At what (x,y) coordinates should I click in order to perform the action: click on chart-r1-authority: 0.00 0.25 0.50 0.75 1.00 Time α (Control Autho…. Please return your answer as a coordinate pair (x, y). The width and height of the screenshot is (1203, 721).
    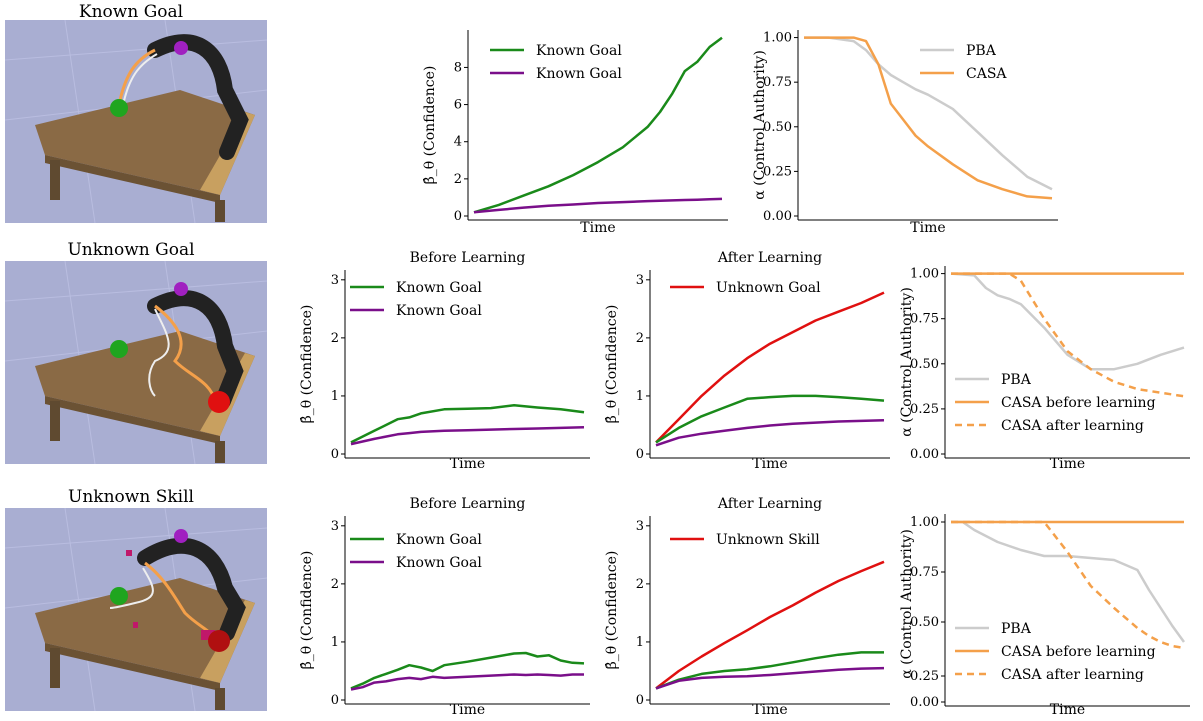
    Looking at the image, I should click on (905, 133).